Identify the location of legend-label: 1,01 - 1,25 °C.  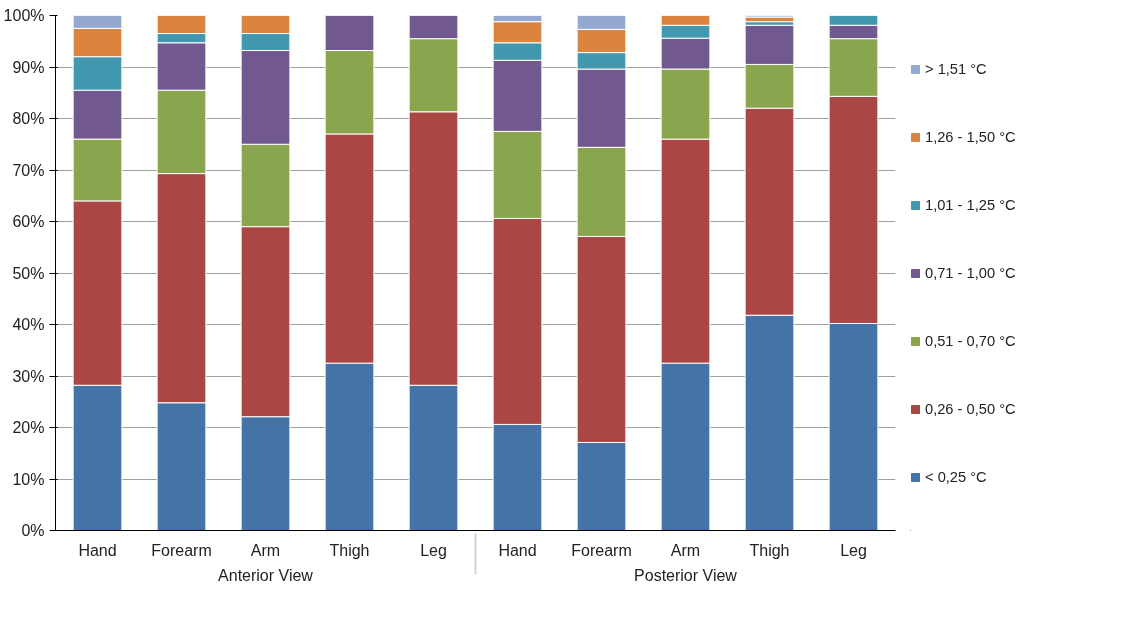
(970, 204).